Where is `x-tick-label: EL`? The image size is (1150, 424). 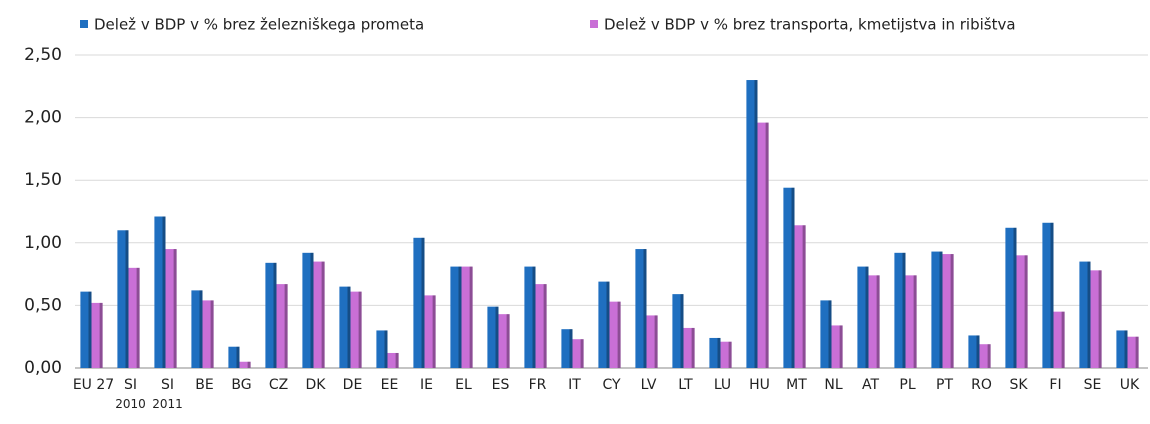
x-tick-label: EL is located at coordinates (463, 385).